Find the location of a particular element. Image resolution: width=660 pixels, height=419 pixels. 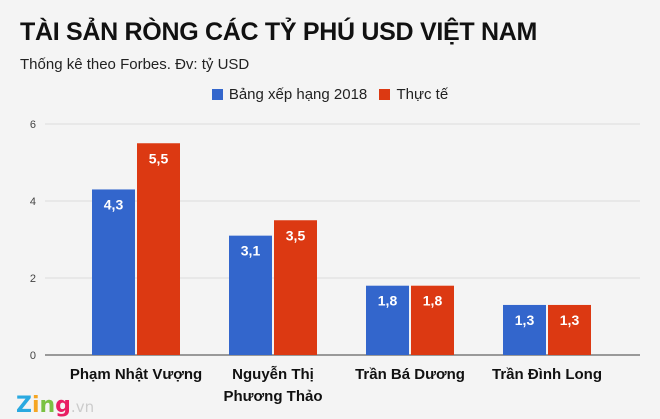

y-tick-label: 0 is located at coordinates (33, 356).